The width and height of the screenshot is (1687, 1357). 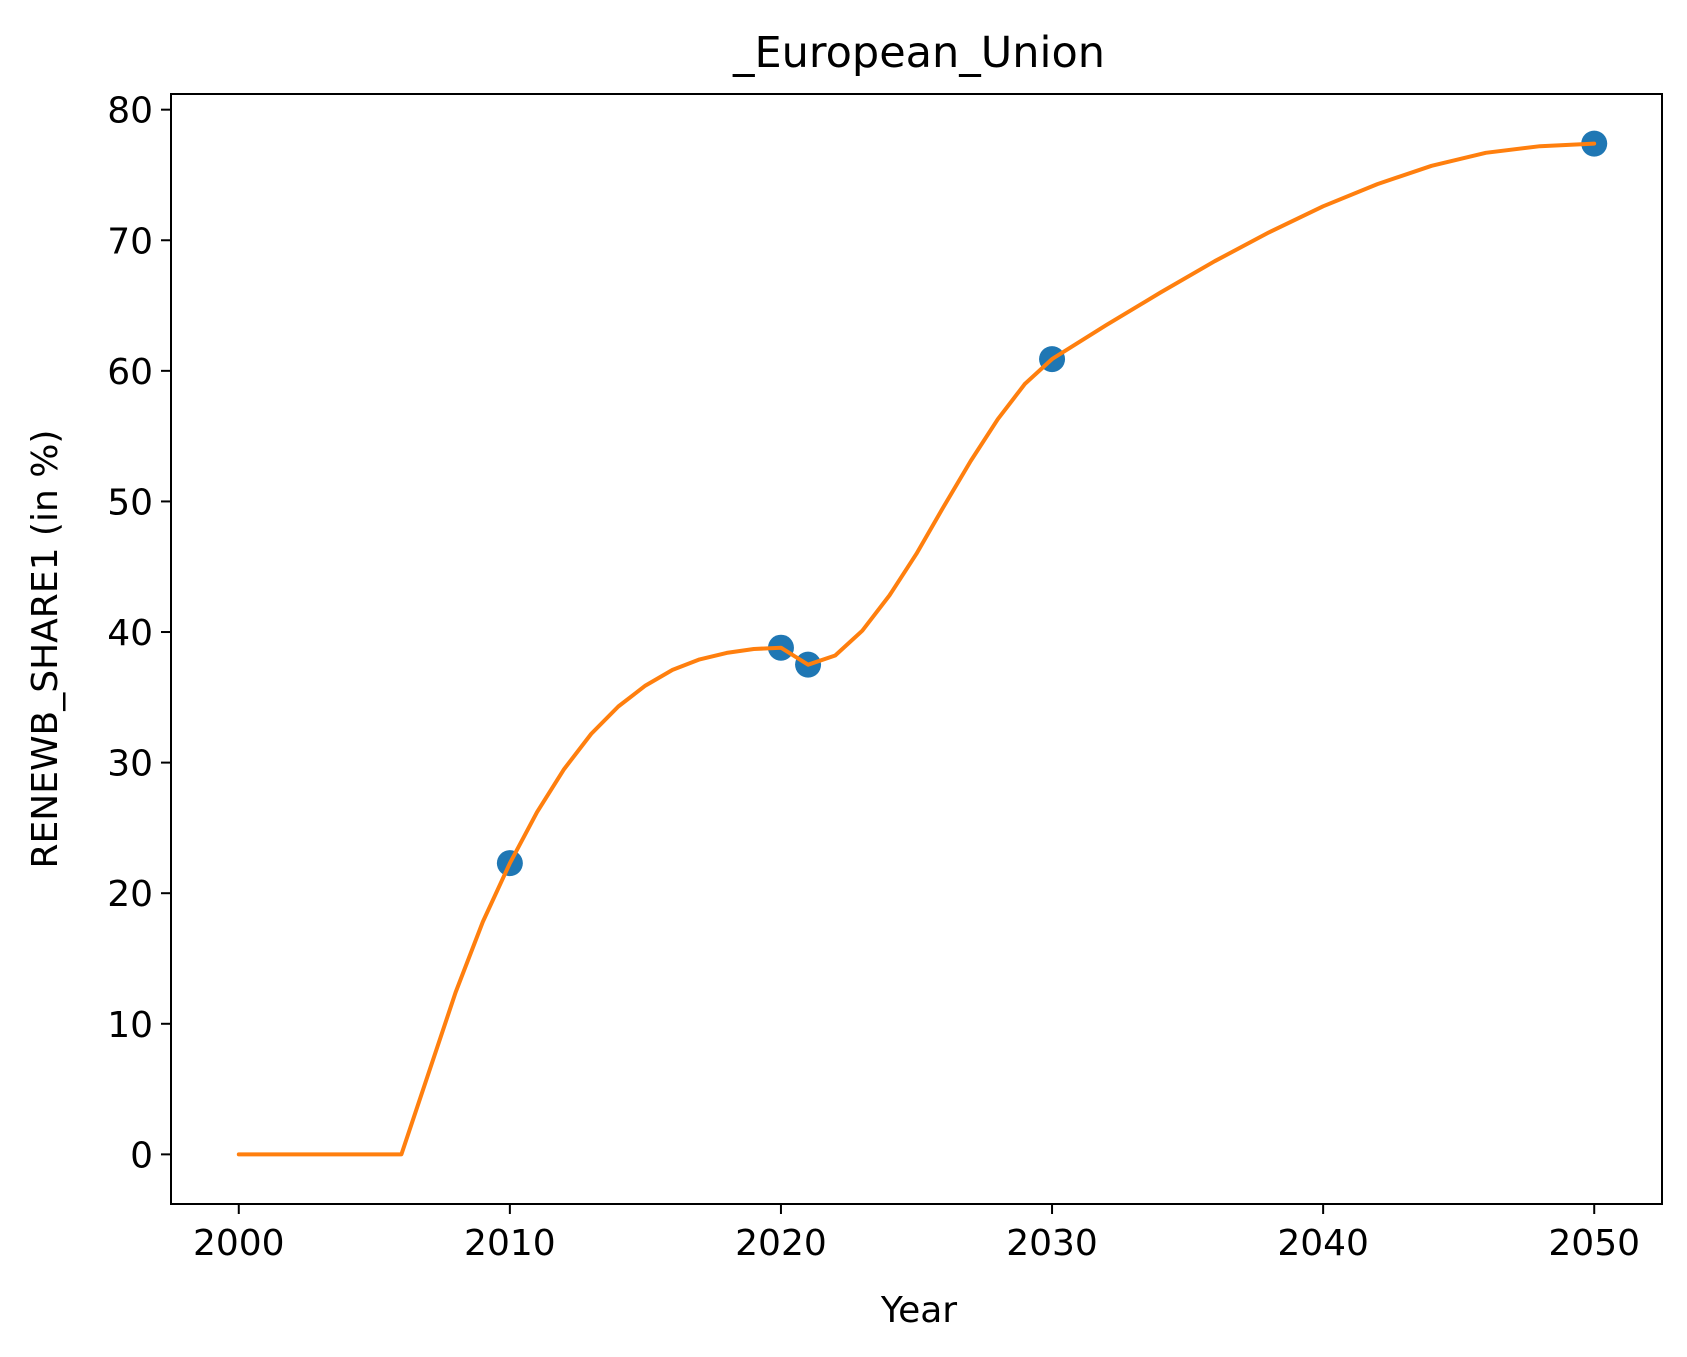 I want to click on y-axis-label: RENEWB_SHARE1 (in %), so click(x=45, y=649).